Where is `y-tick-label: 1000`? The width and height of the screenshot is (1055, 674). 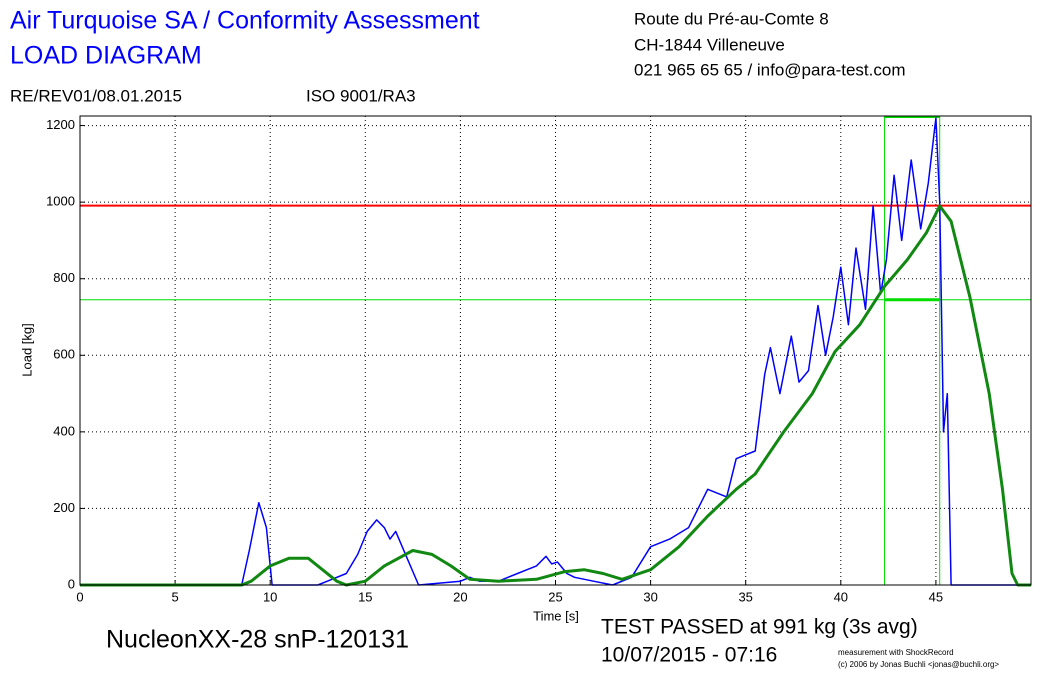 y-tick-label: 1000 is located at coordinates (60, 201).